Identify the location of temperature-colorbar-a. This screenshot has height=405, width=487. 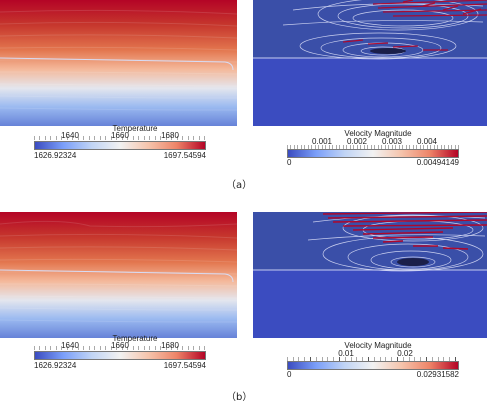
(120, 145).